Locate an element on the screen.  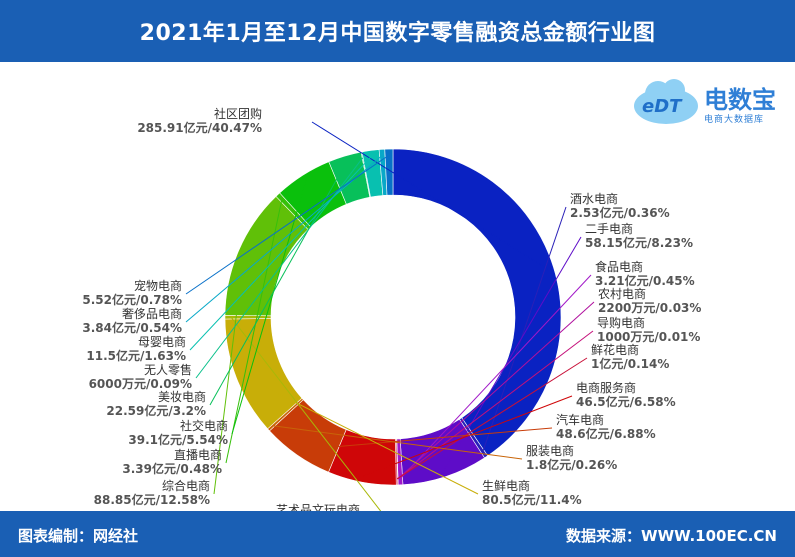
slice-value-label: 11.5亿元/1.63% is located at coordinates (136, 355).